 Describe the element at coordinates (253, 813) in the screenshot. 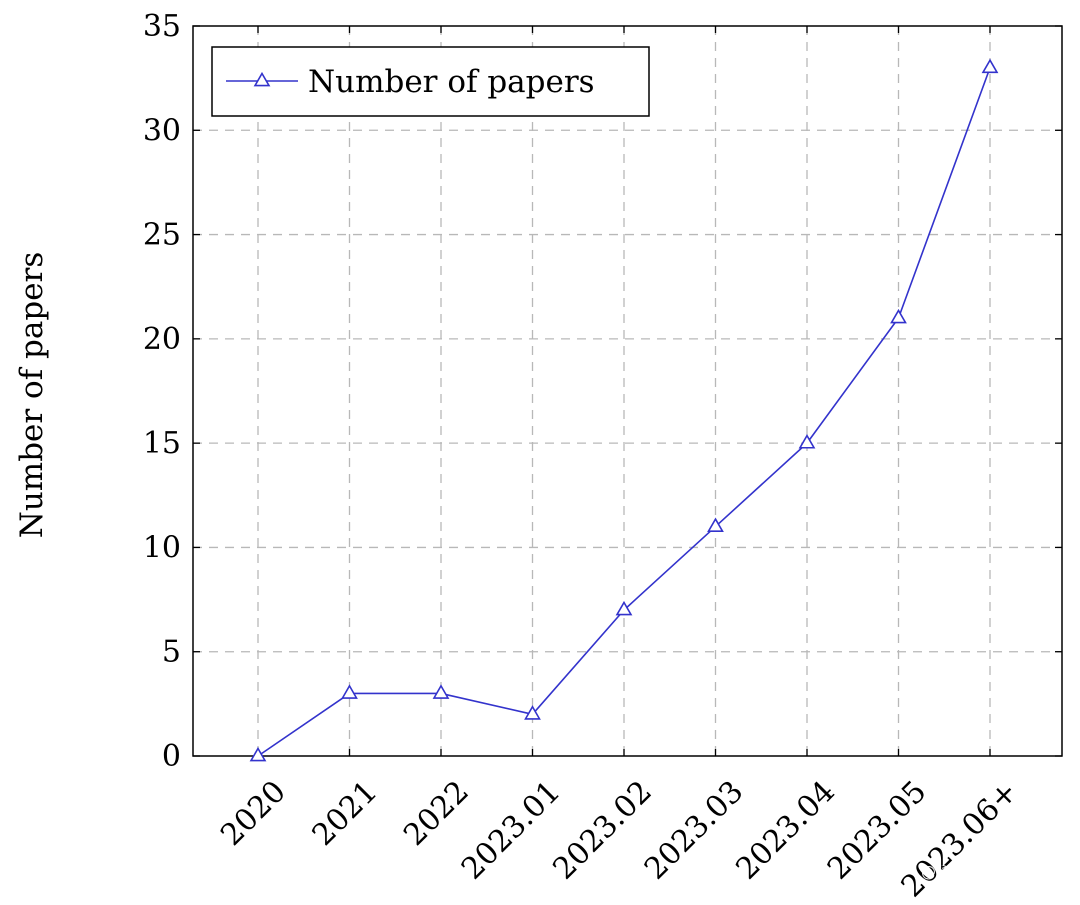

I see `x-tick-label: 2020` at that location.